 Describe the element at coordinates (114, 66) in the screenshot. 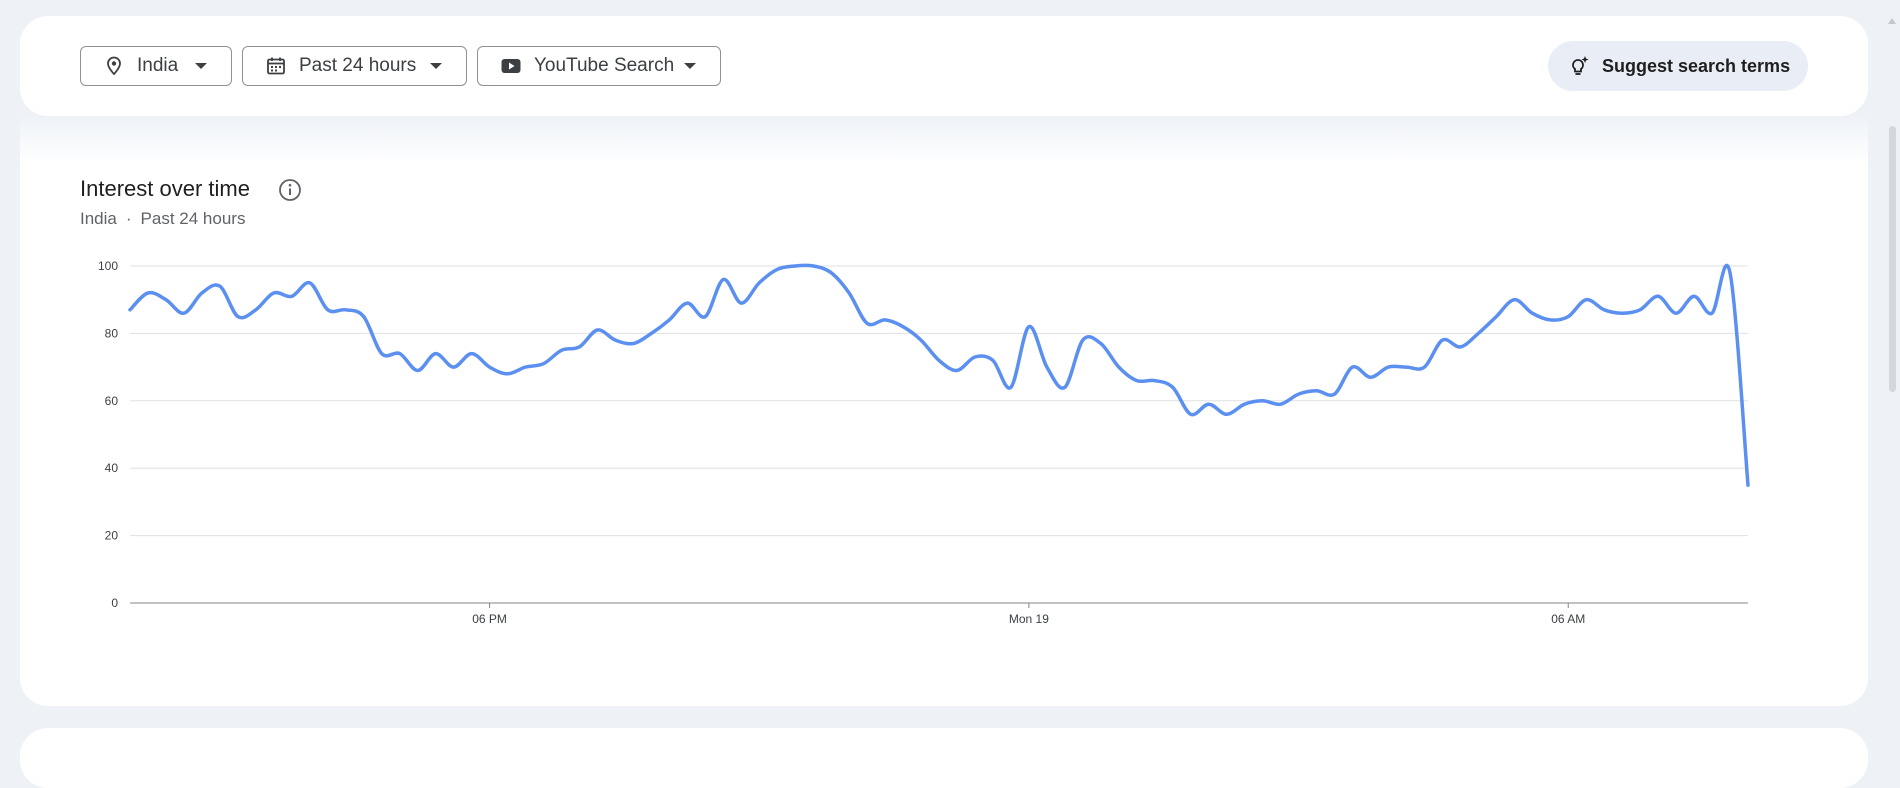

I see `location-pin-icon` at that location.